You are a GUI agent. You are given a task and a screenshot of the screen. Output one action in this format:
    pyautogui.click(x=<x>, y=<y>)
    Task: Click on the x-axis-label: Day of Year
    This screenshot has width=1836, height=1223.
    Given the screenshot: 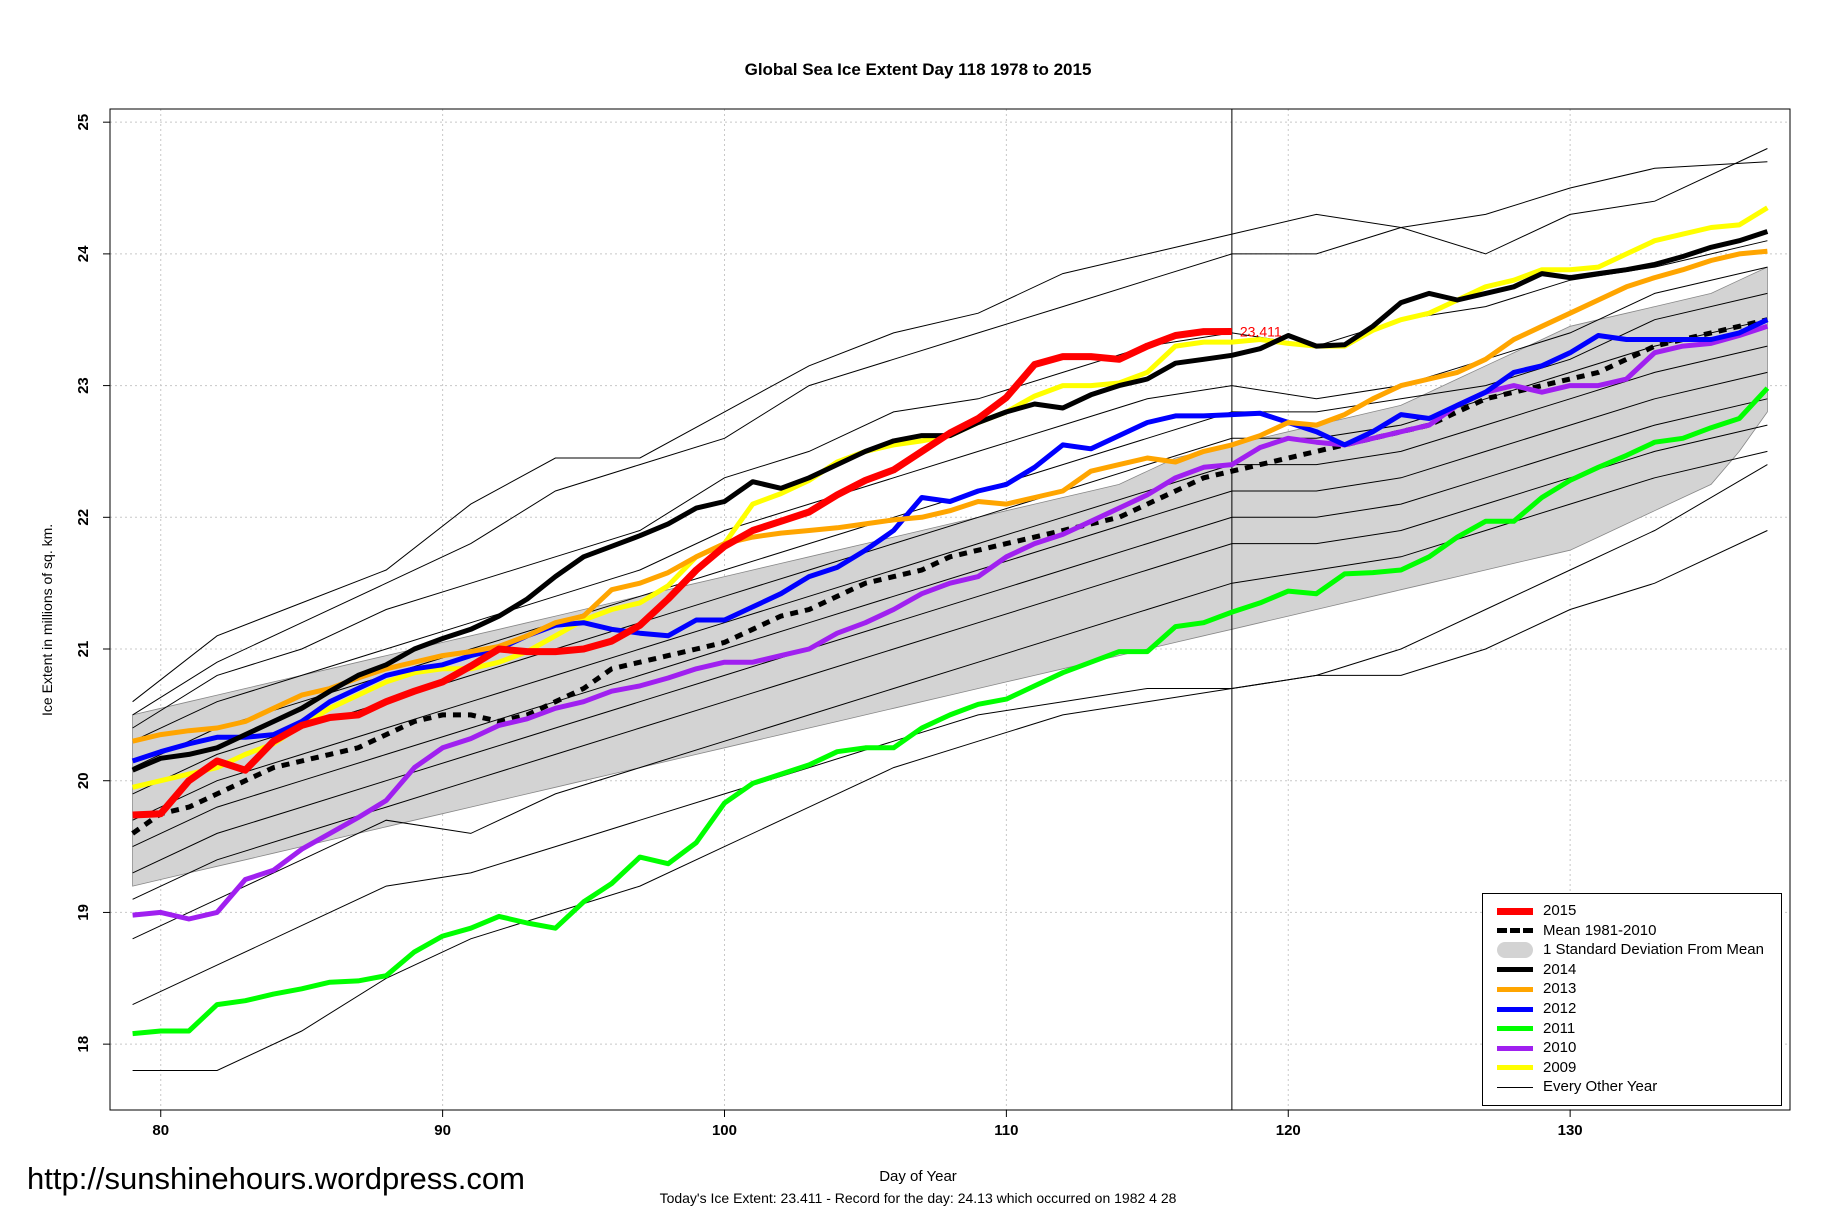 What is the action you would take?
    pyautogui.click(x=918, y=1176)
    